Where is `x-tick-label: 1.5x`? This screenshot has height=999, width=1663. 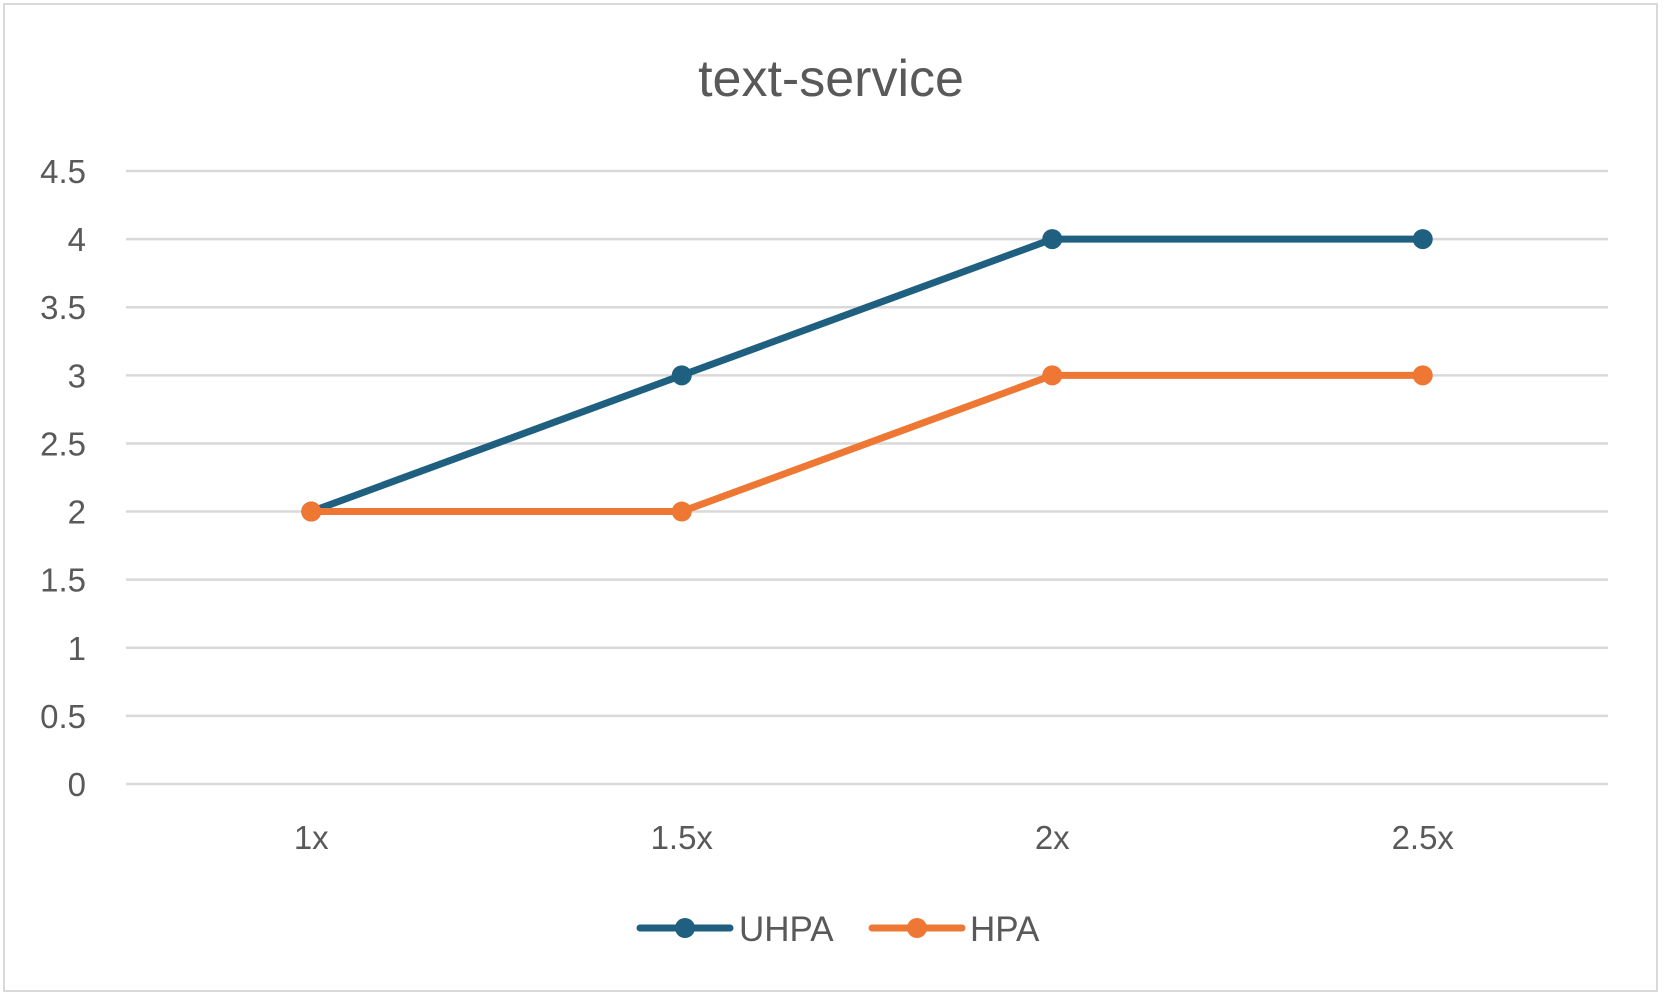
x-tick-label: 1.5x is located at coordinates (682, 837).